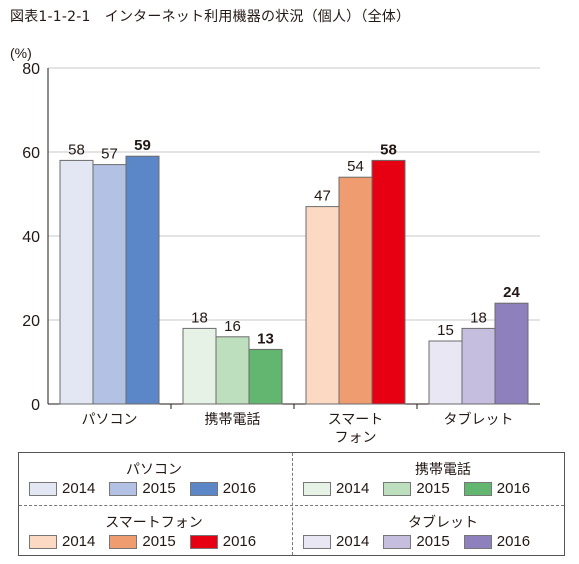 The width and height of the screenshot is (579, 564). What do you see at coordinates (356, 420) in the screenshot?
I see `category-label: スマート` at bounding box center [356, 420].